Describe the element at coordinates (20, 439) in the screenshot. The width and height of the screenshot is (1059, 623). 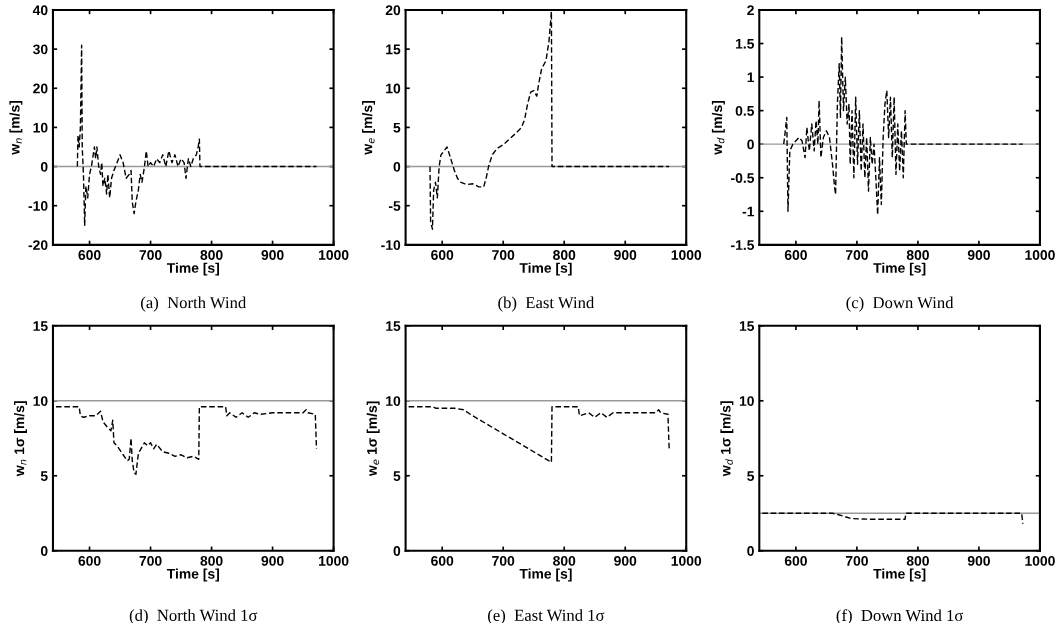
I see `y-axis-title: w$_{n}$ 1σ [m/s]` at that location.